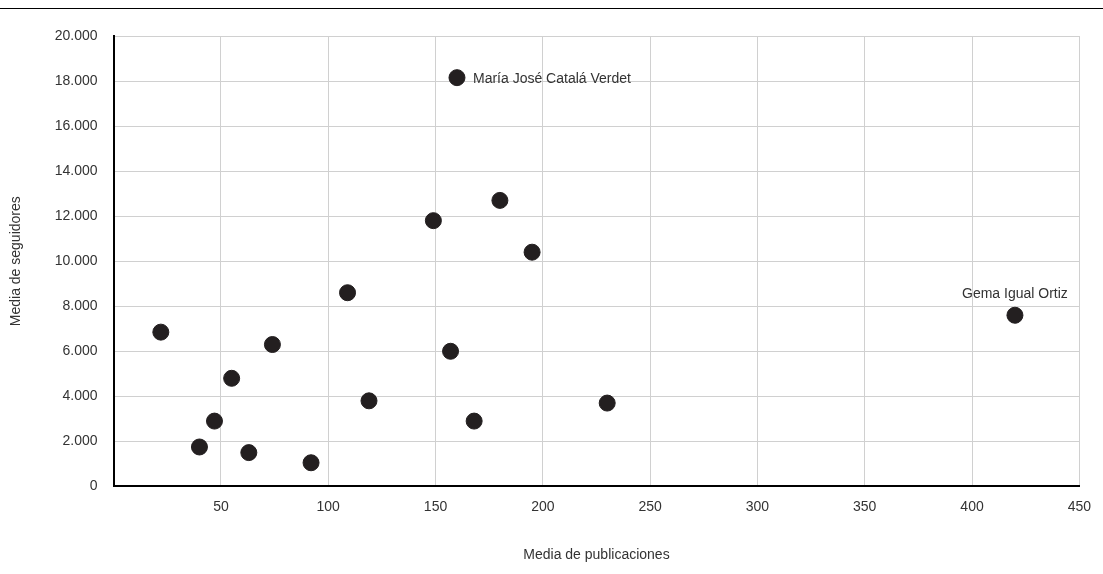 The height and width of the screenshot is (574, 1103). I want to click on y-tick-label: 8.000, so click(80, 305).